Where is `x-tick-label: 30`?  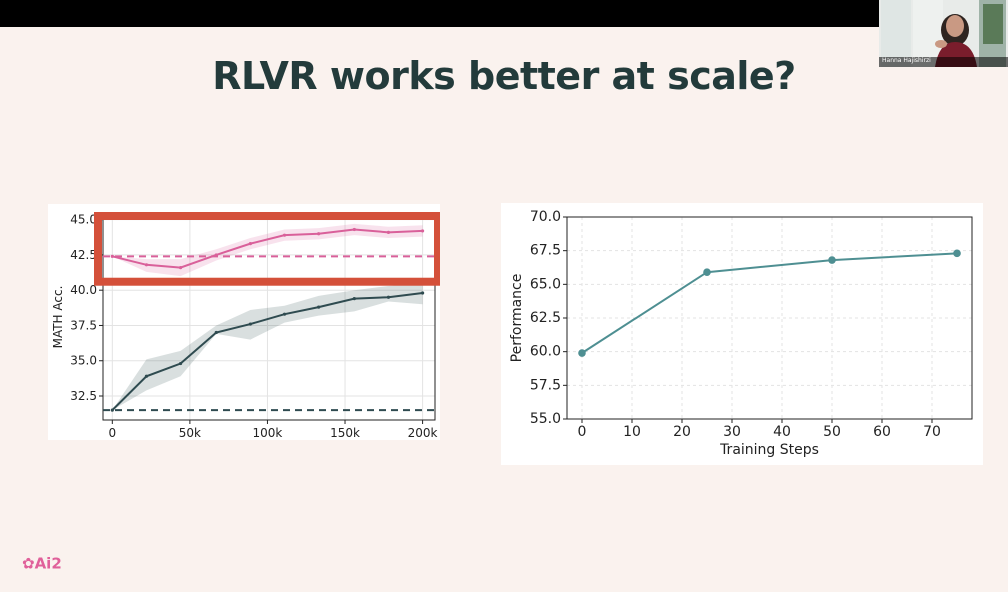
x-tick-label: 30 is located at coordinates (732, 432).